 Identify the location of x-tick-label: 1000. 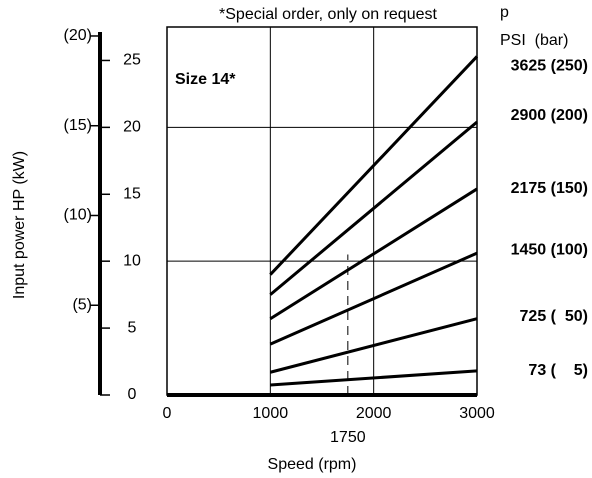
(271, 413).